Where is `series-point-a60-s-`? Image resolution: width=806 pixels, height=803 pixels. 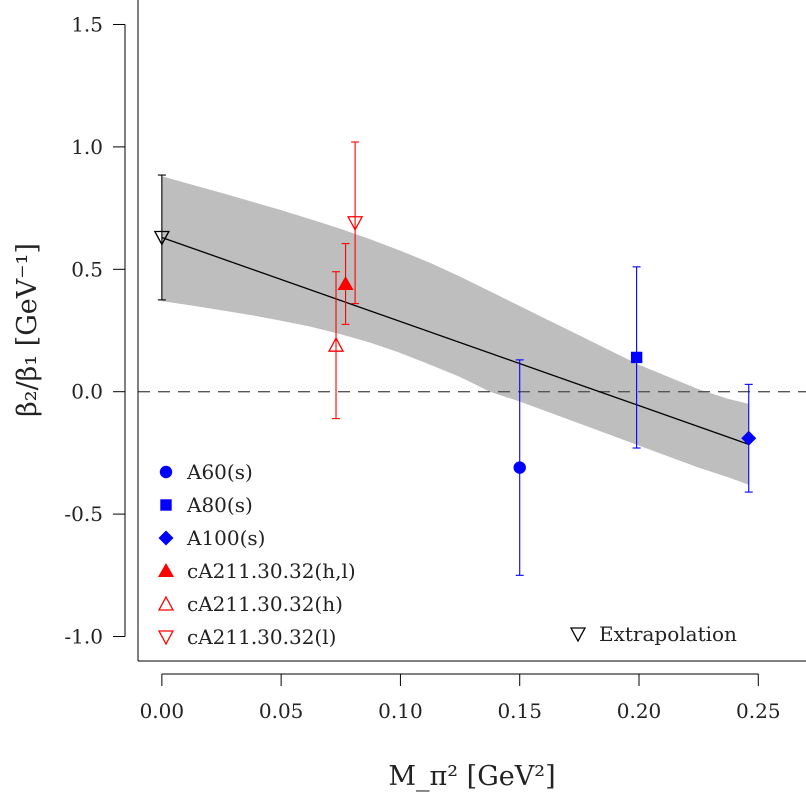 series-point-a60-s- is located at coordinates (519, 467).